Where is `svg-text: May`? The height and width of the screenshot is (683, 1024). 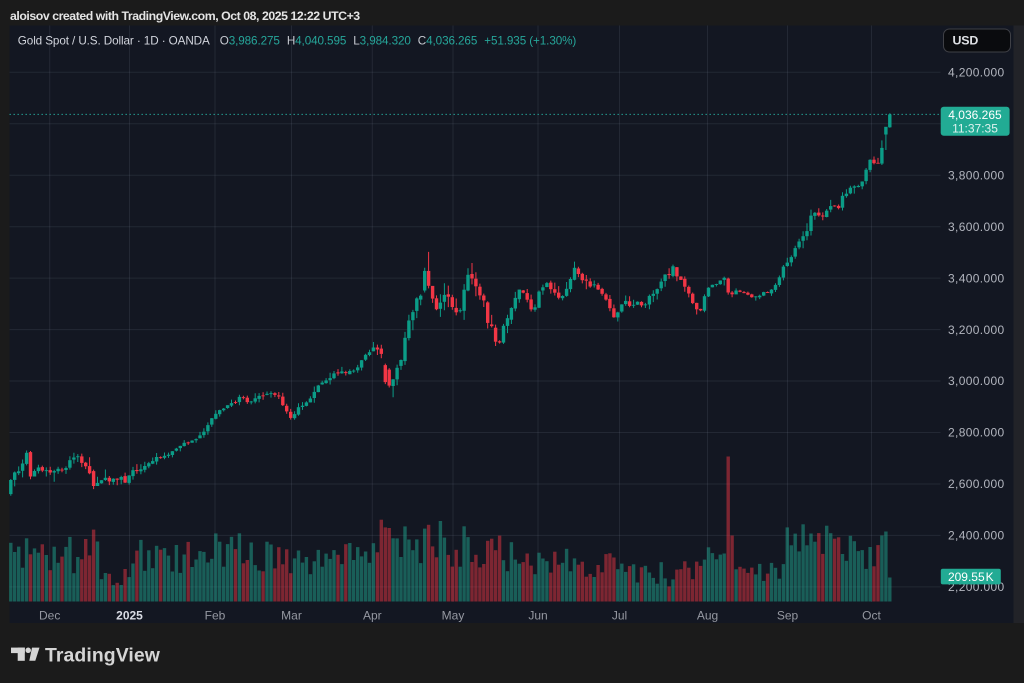 svg-text: May is located at coordinates (453, 616).